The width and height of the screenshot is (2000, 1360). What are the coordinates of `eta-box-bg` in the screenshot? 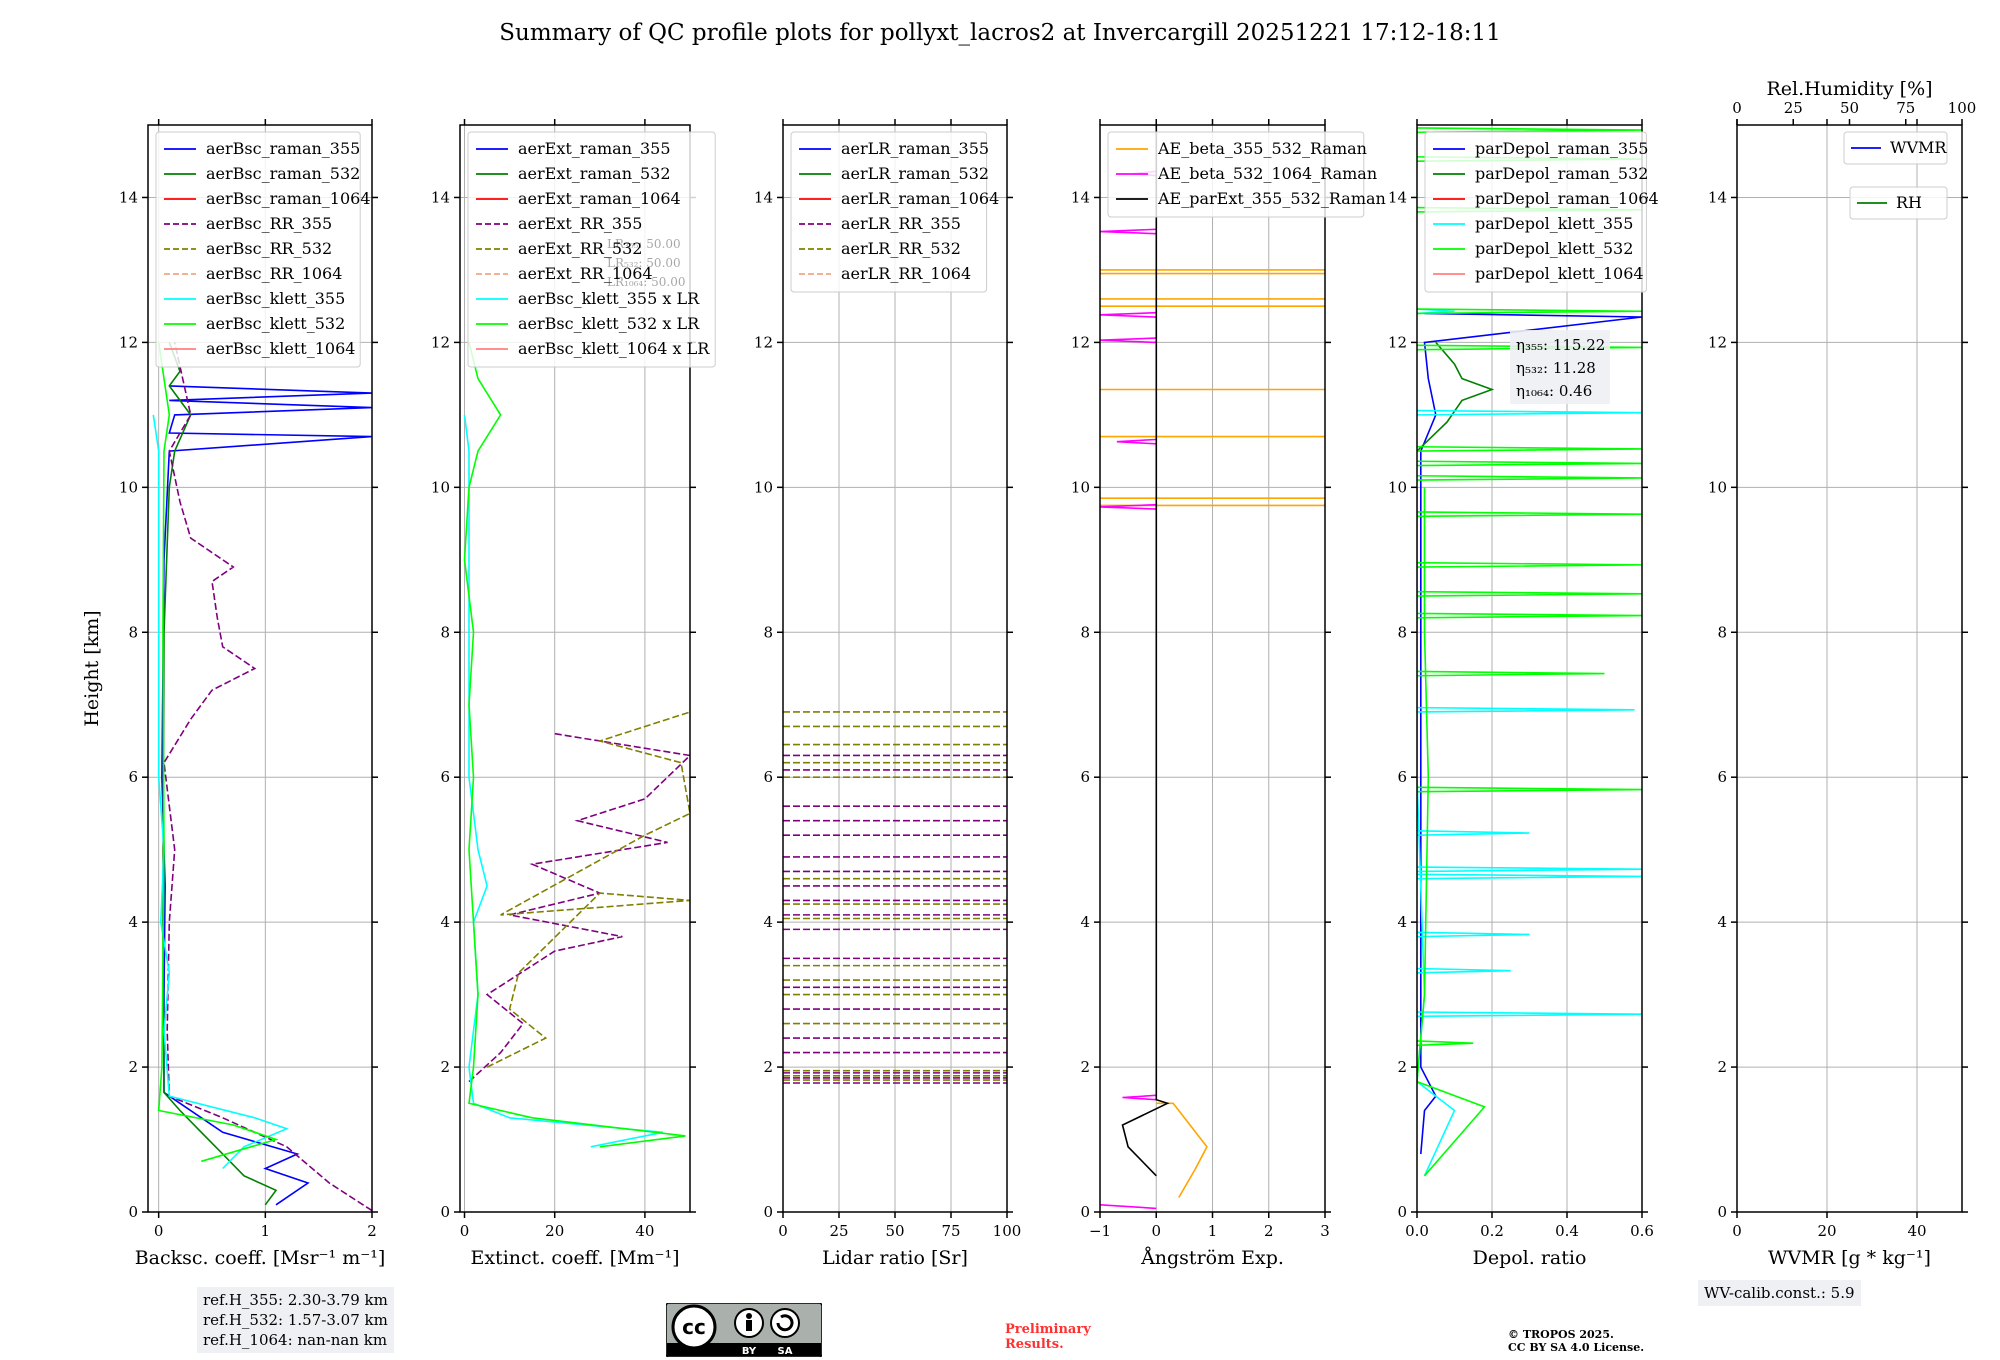 It's located at (1560, 367).